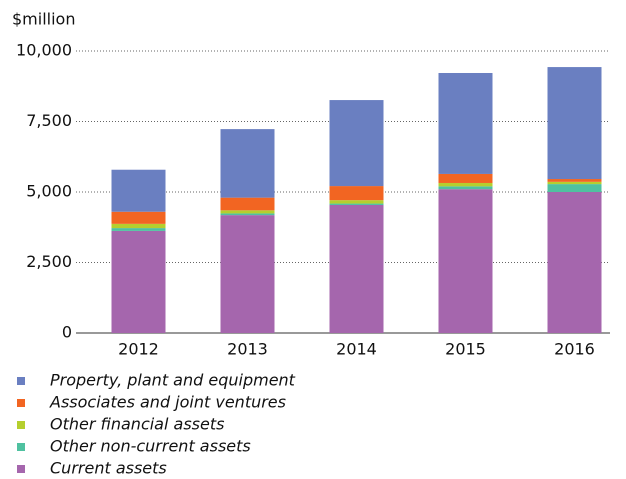 The image size is (626, 479). What do you see at coordinates (356, 349) in the screenshot?
I see `x-tick-label: 2014` at bounding box center [356, 349].